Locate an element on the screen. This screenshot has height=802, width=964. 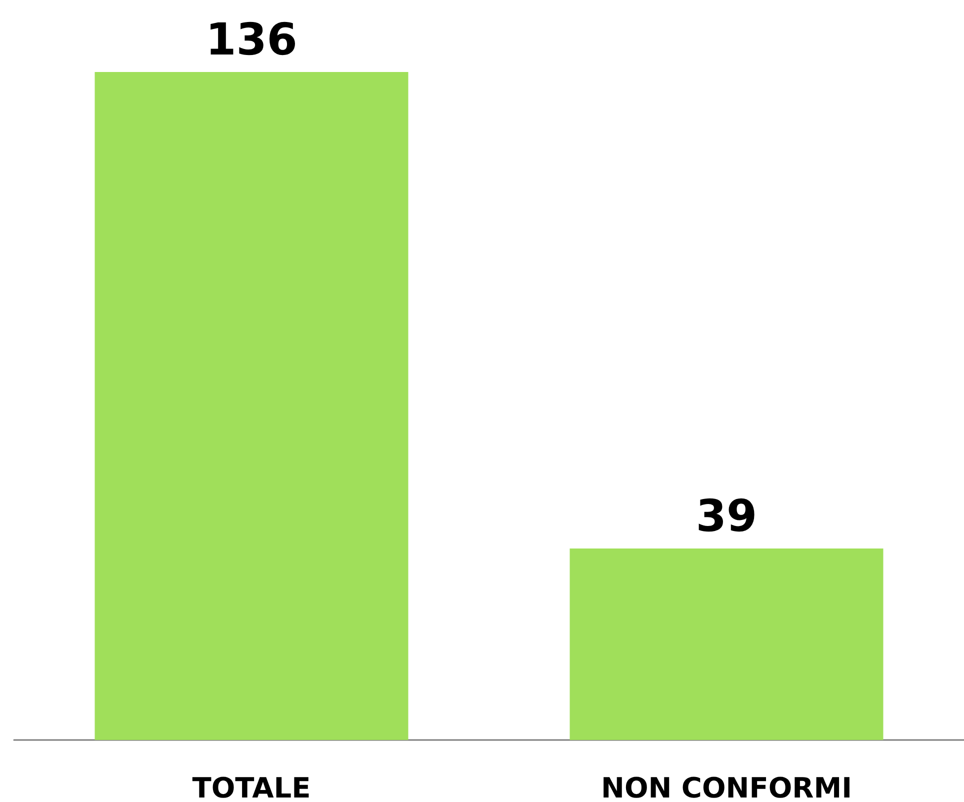
x-tick-label: TOTALE is located at coordinates (251, 787).